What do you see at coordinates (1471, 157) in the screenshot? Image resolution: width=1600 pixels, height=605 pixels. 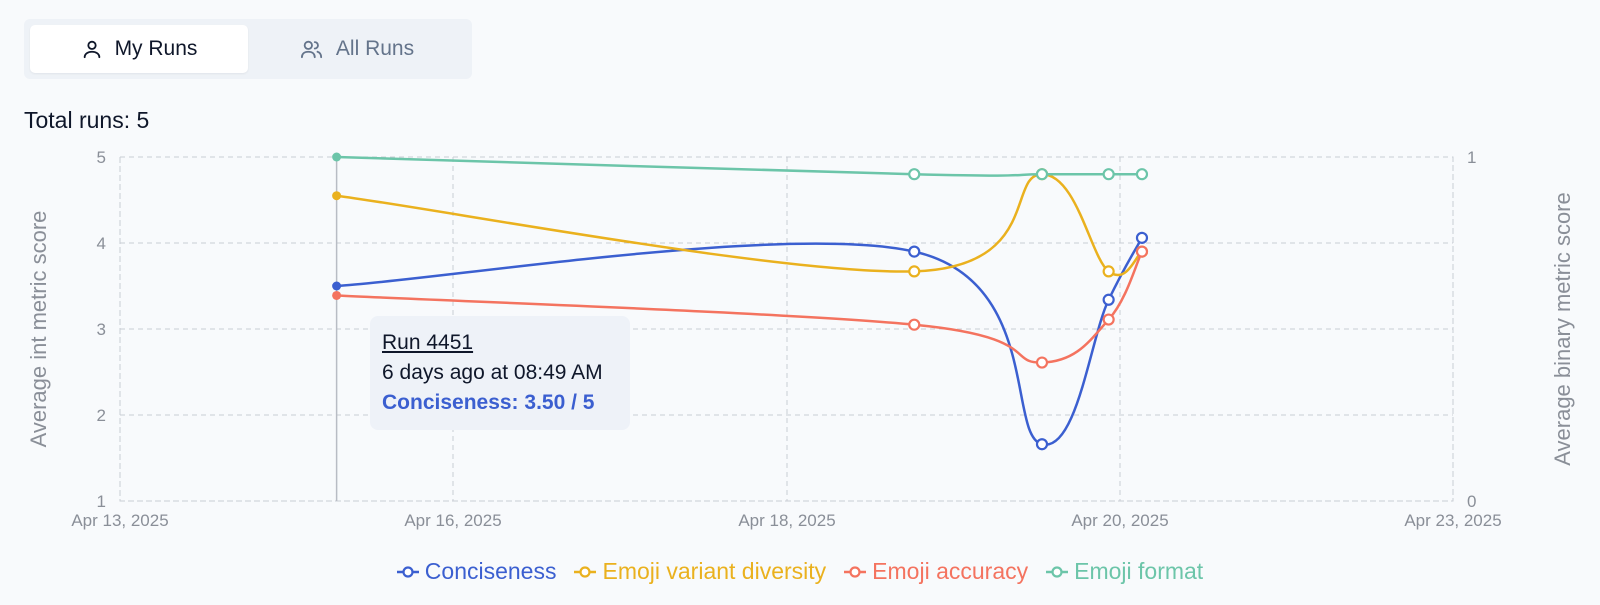 I see `y-right-tick-label: 1` at bounding box center [1471, 157].